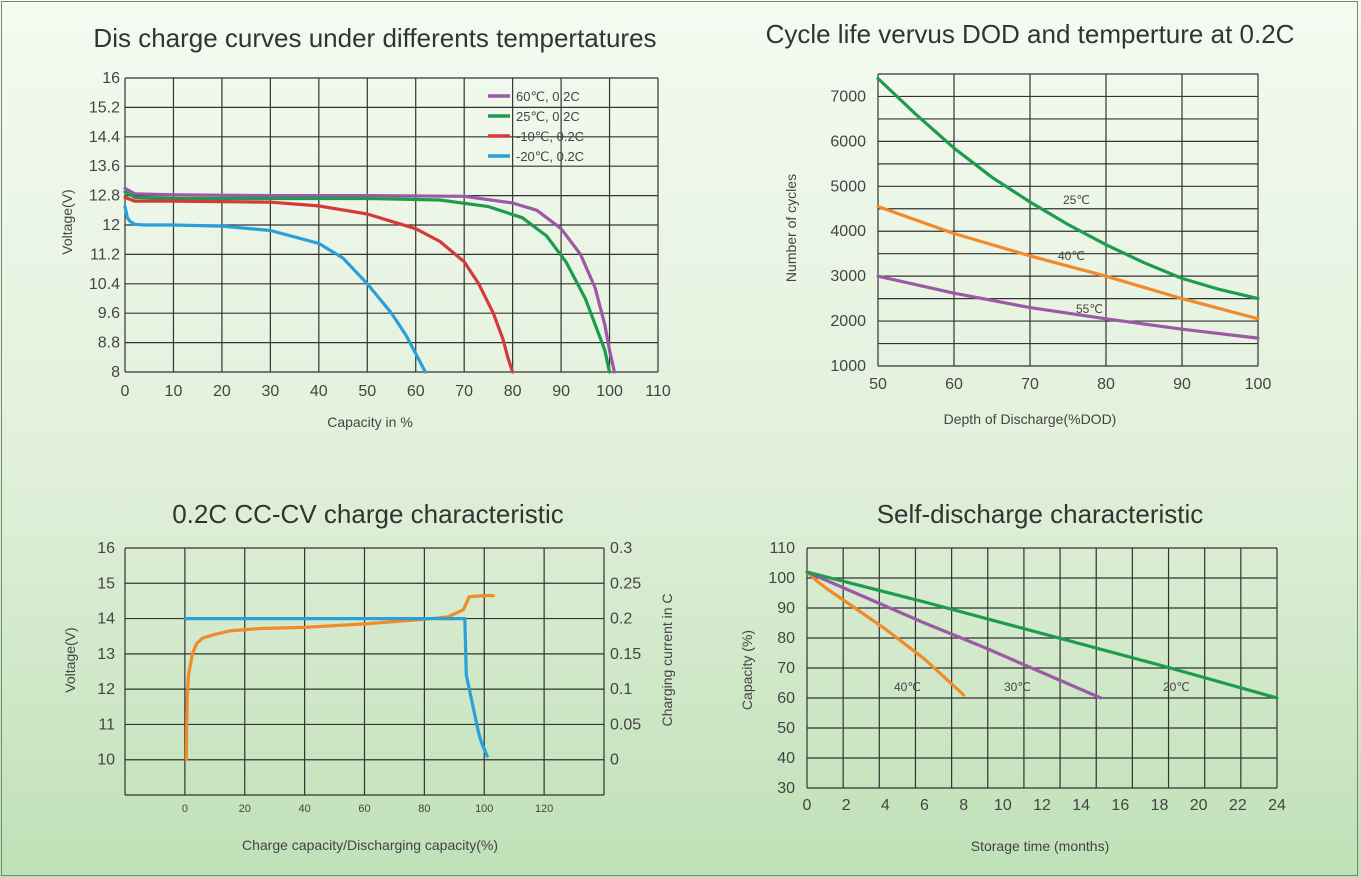 Image resolution: width=1361 pixels, height=878 pixels. Describe the element at coordinates (621, 619) in the screenshot. I see `y2-tick-label: 0.2` at that location.